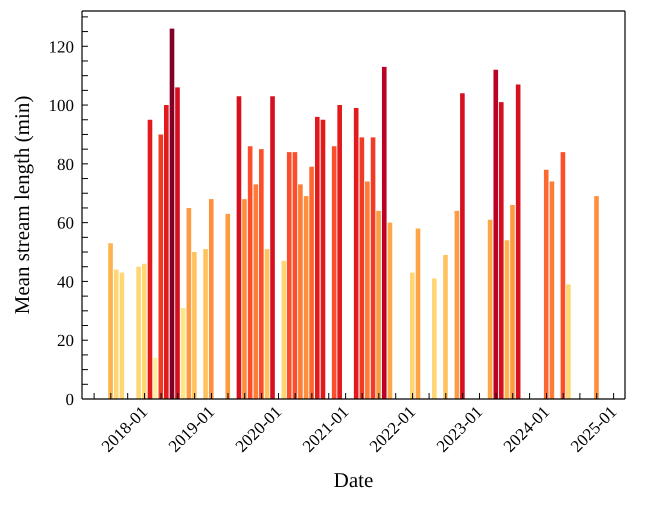 The width and height of the screenshot is (655, 508). Describe the element at coordinates (61, 106) in the screenshot. I see `y-tick-label: 100` at that location.